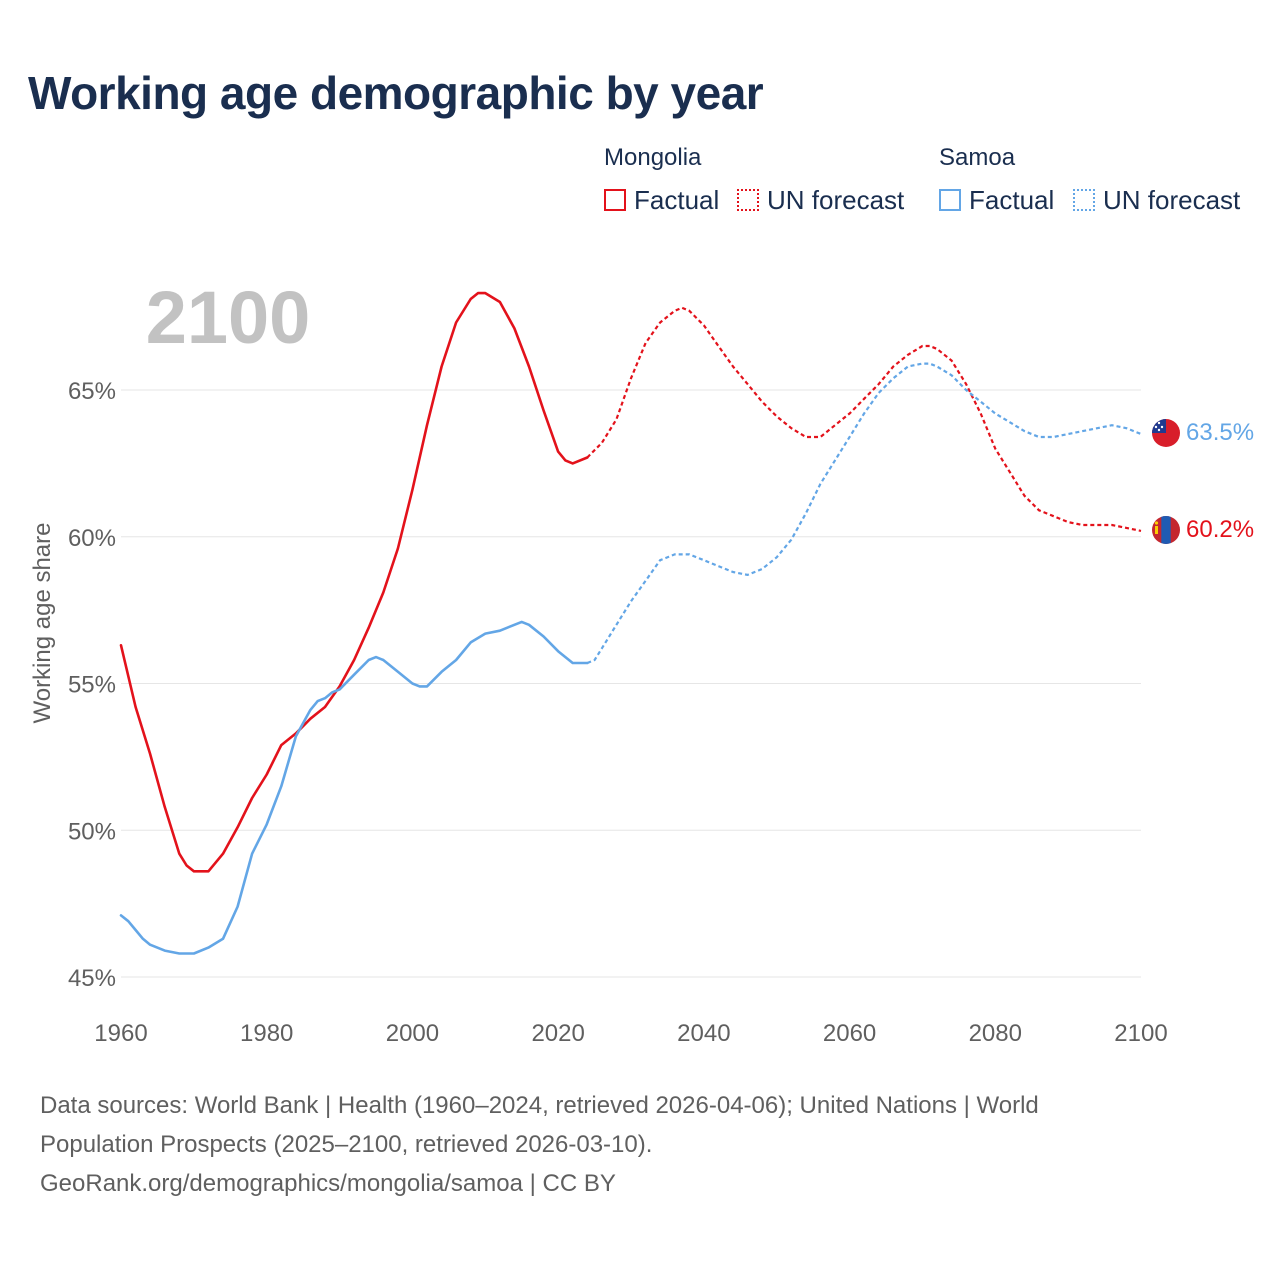 The width and height of the screenshot is (1280, 1280). I want to click on legend-samoa-forecast: UN forecast, so click(1156, 200).